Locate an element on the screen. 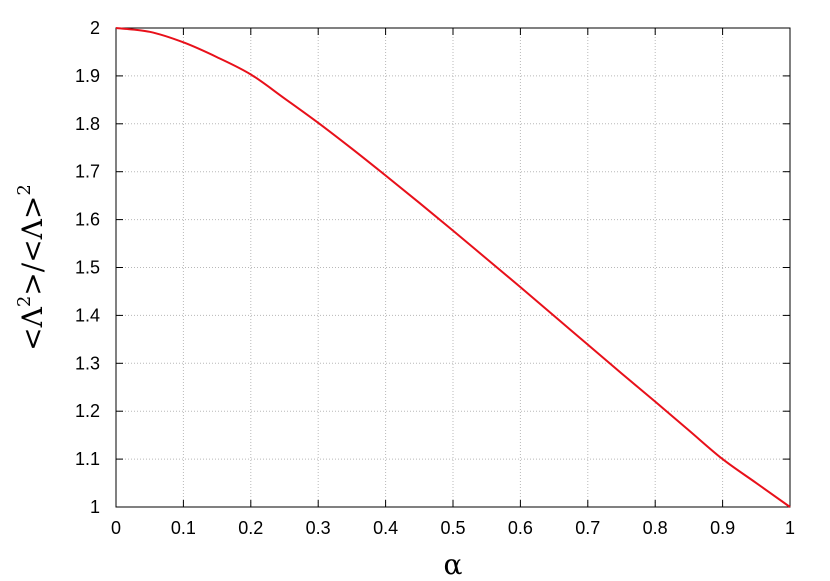  y-tick-label: 1.9 is located at coordinates (87, 76).